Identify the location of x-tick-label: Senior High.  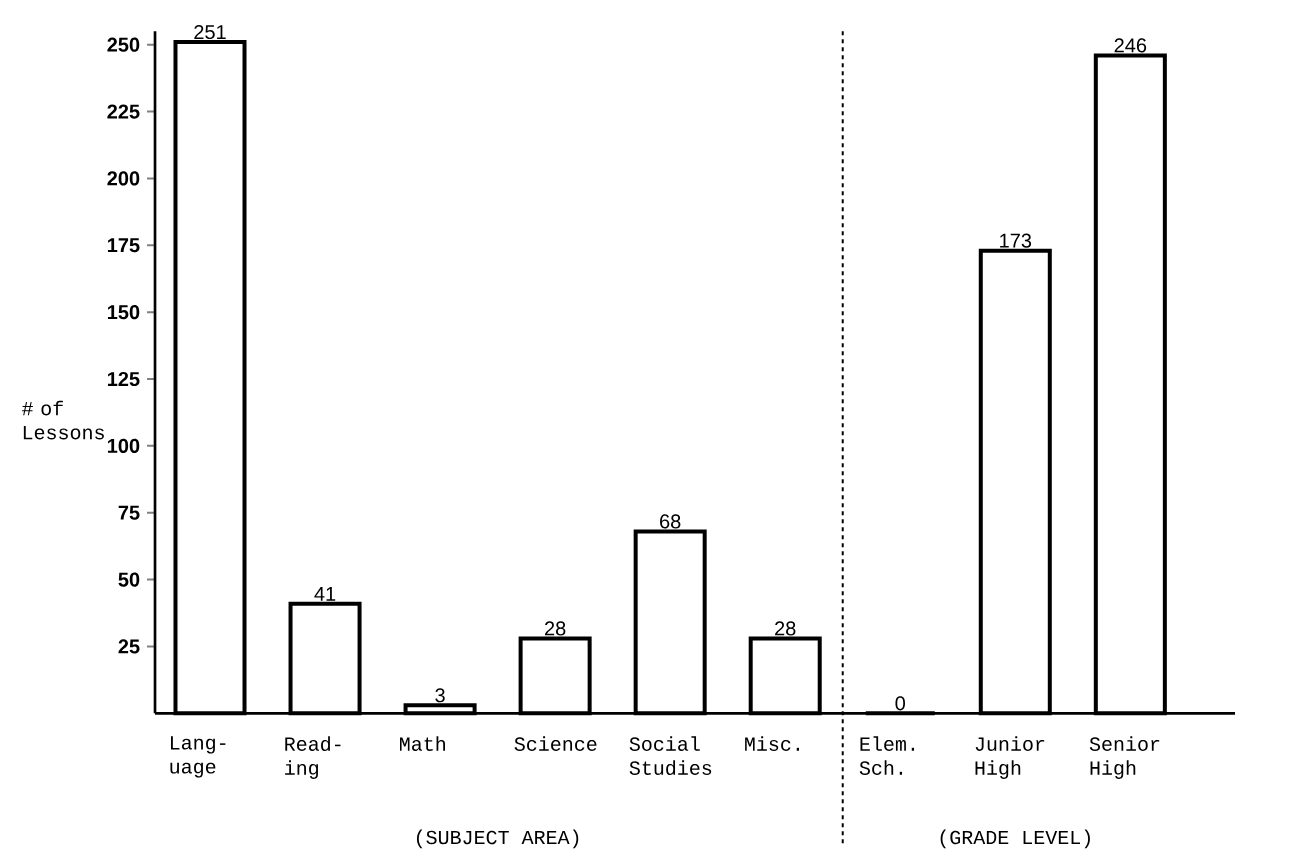
(1124, 757).